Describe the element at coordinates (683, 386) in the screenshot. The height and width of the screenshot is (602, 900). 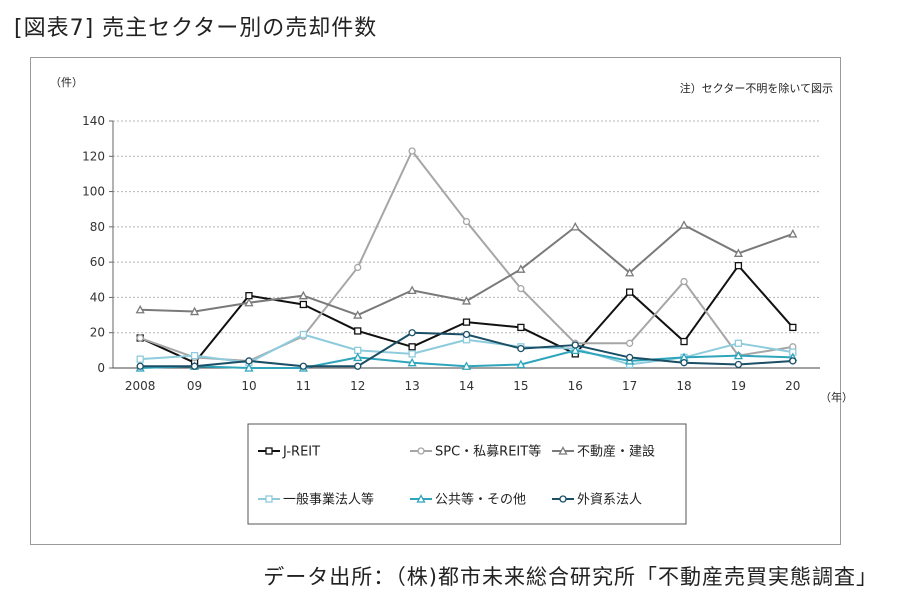
I see `x-tick-label: 18` at that location.